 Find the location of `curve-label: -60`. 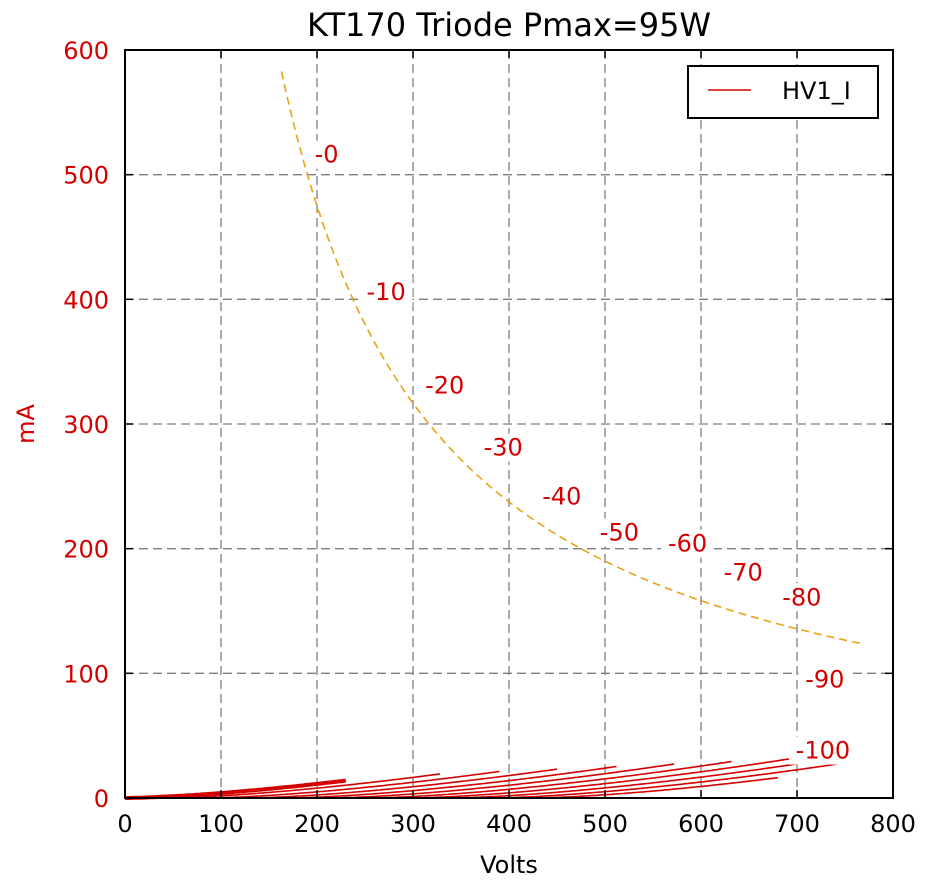

curve-label: -60 is located at coordinates (687, 544).